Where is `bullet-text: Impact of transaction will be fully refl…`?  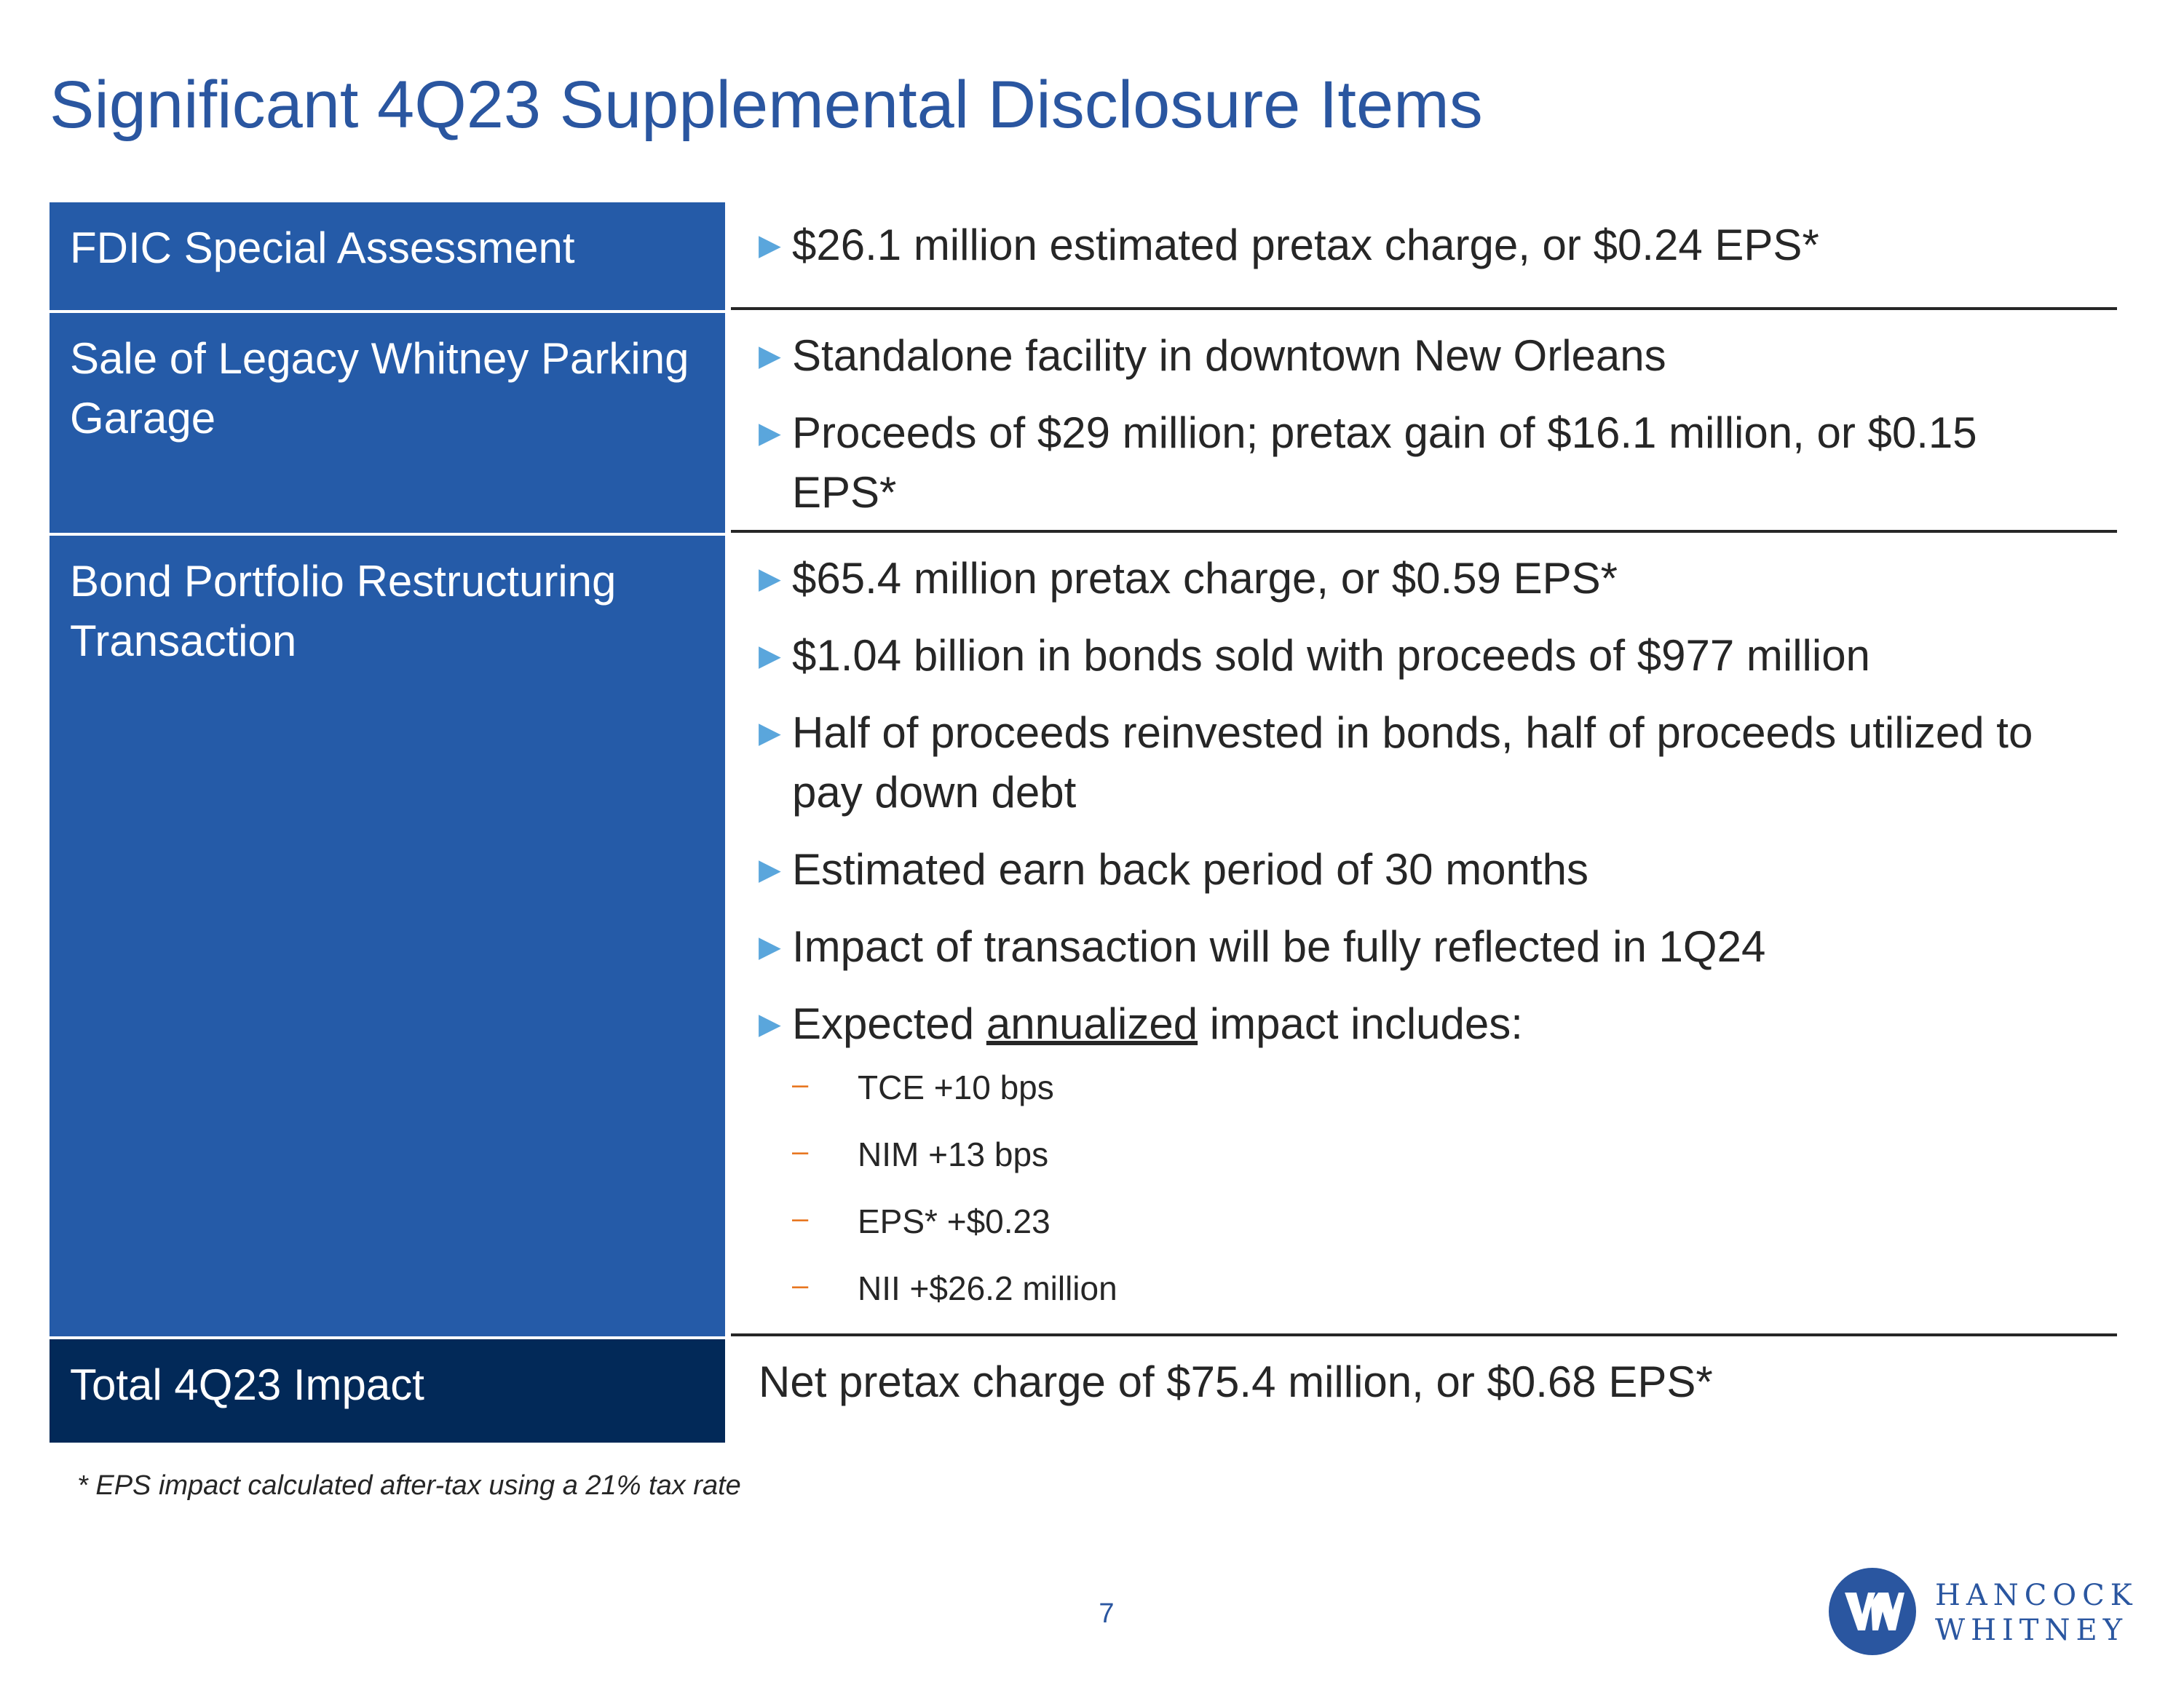
bullet-text: Impact of transaction will be fully refl… is located at coordinates (1279, 946).